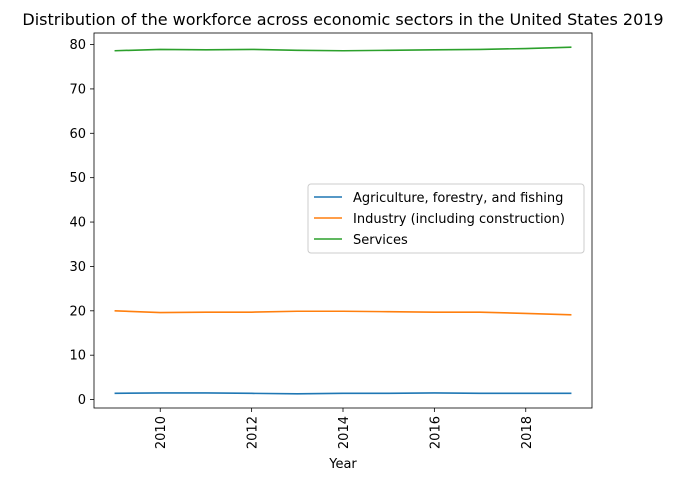 The width and height of the screenshot is (686, 481). What do you see at coordinates (77, 311) in the screenshot?
I see `y-tick-label: 20` at bounding box center [77, 311].